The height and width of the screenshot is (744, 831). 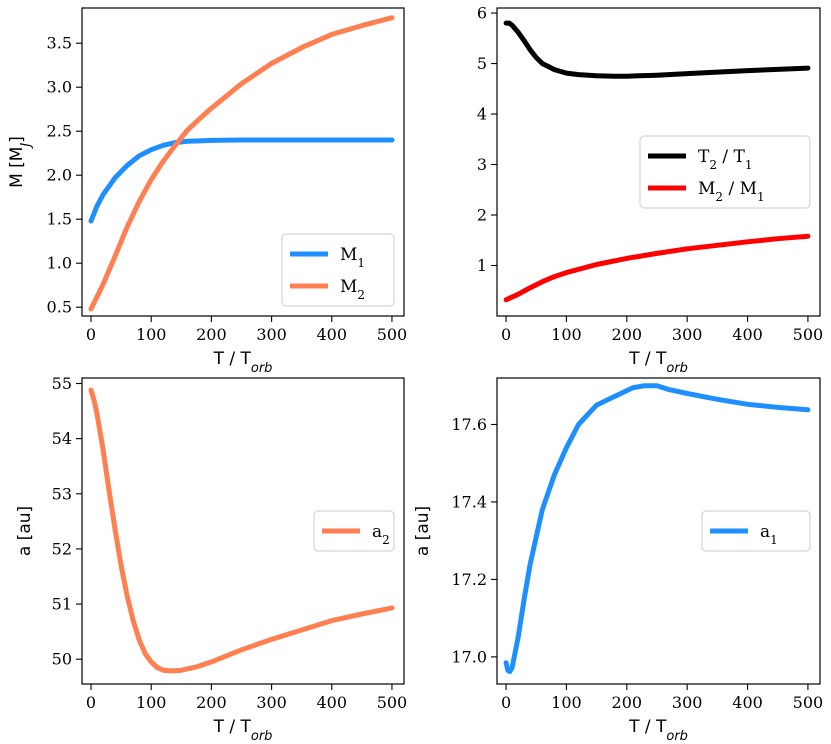 What do you see at coordinates (59, 263) in the screenshot?
I see `y-tick-label: 1.0` at bounding box center [59, 263].